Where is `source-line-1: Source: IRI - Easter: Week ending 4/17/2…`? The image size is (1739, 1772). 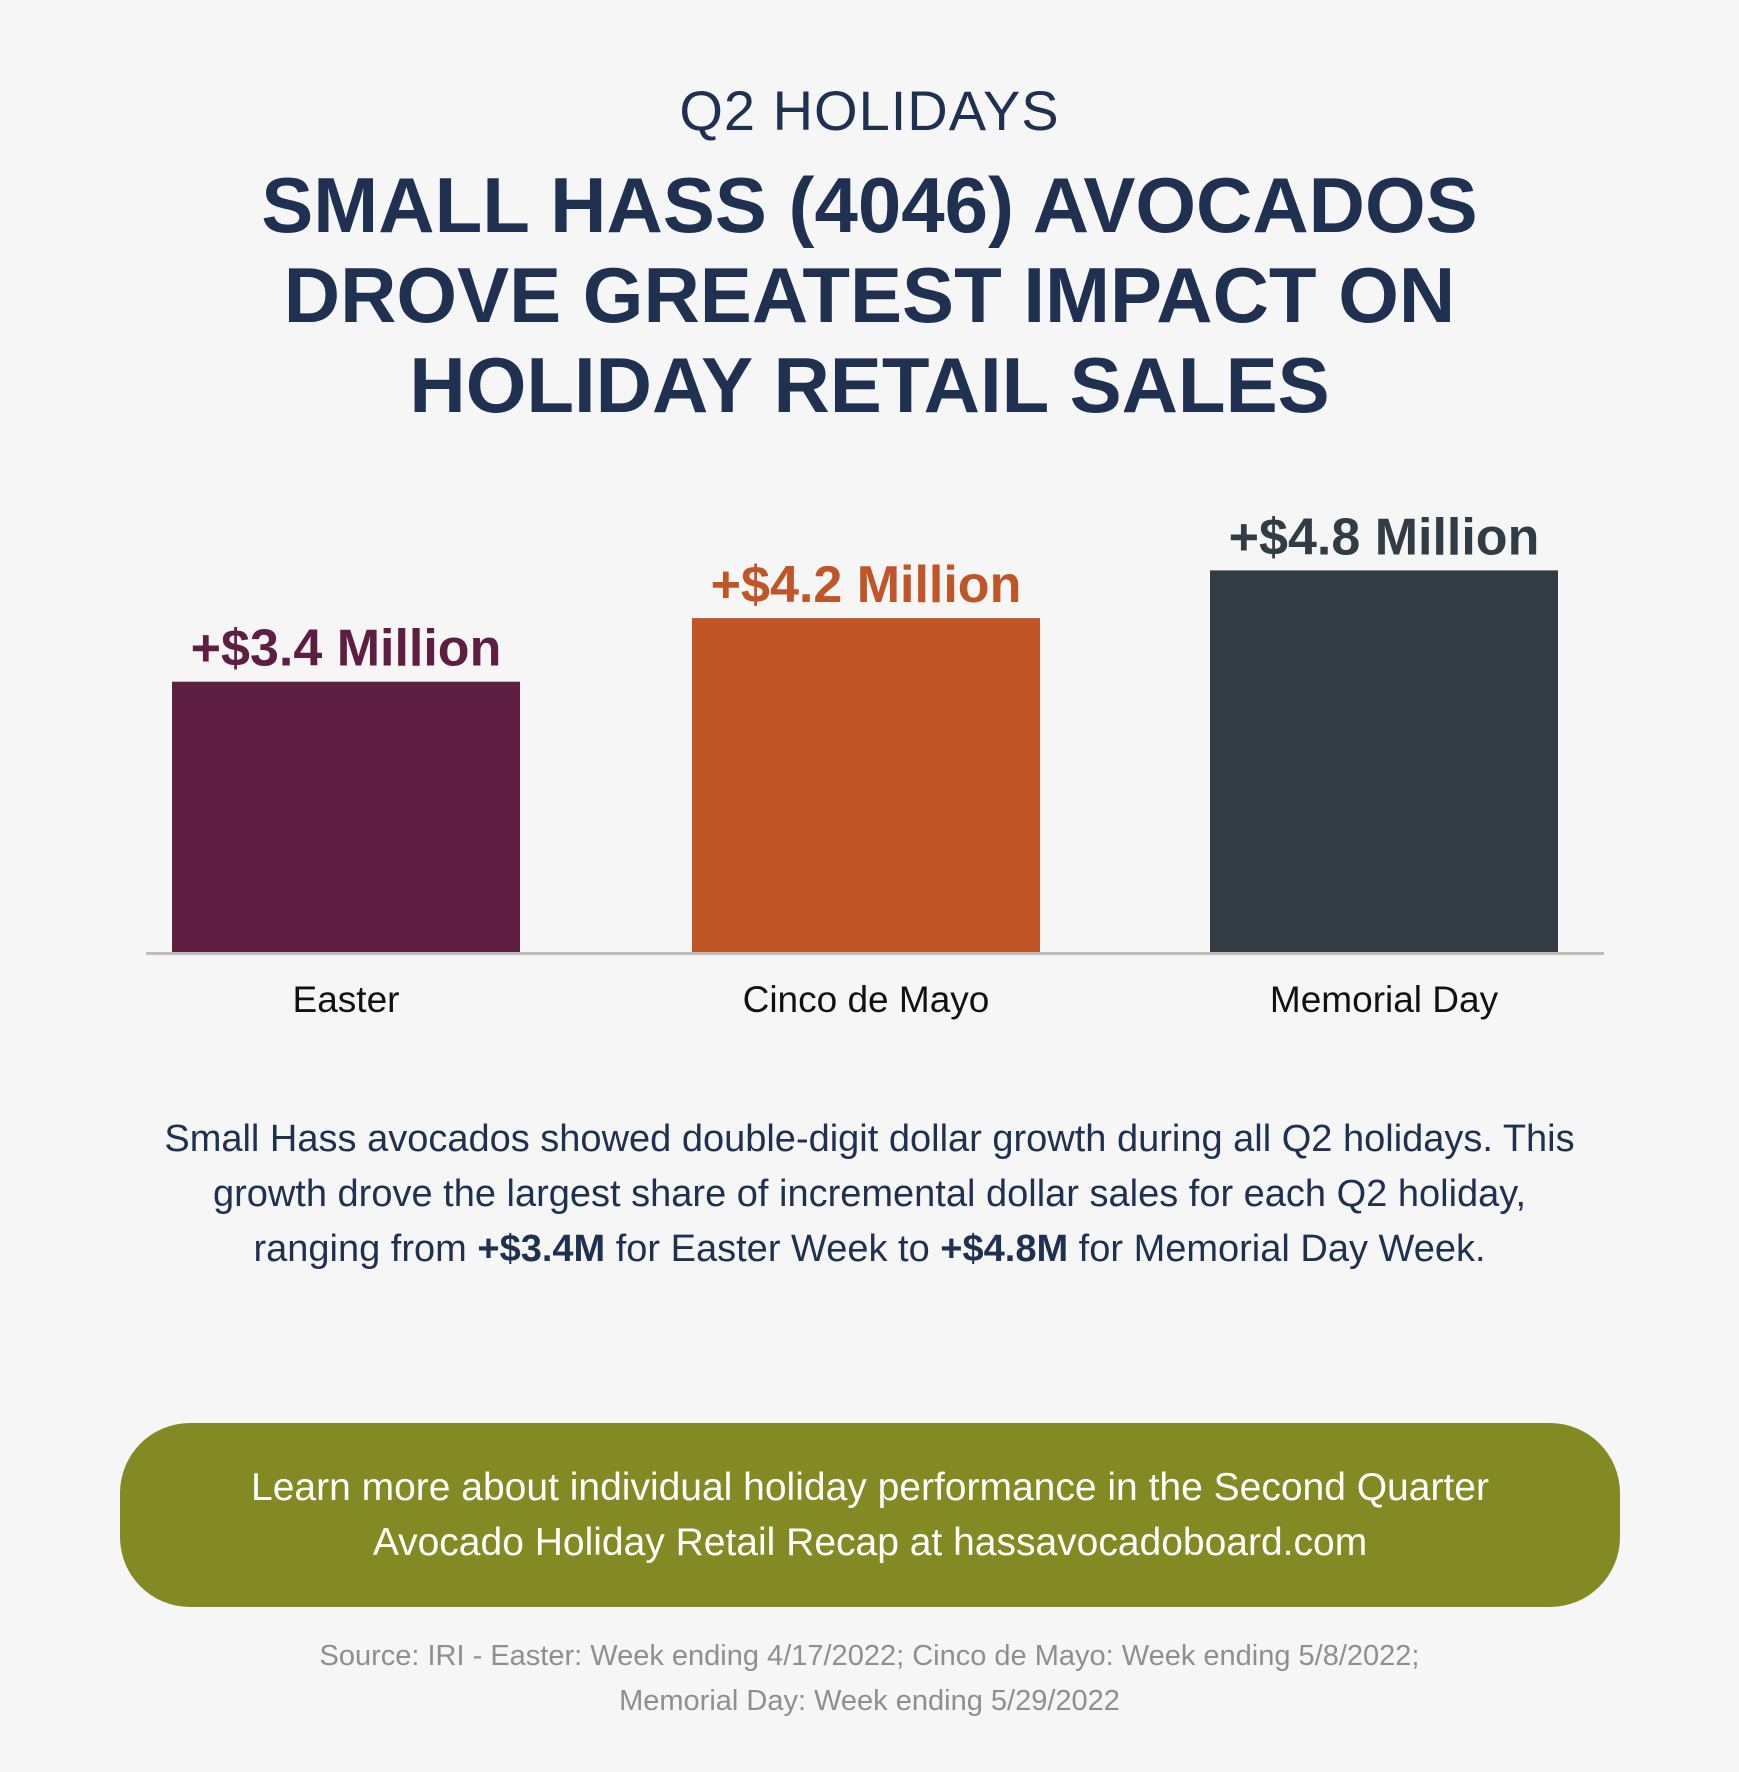 source-line-1: Source: IRI - Easter: Week ending 4/17/2… is located at coordinates (869, 1656).